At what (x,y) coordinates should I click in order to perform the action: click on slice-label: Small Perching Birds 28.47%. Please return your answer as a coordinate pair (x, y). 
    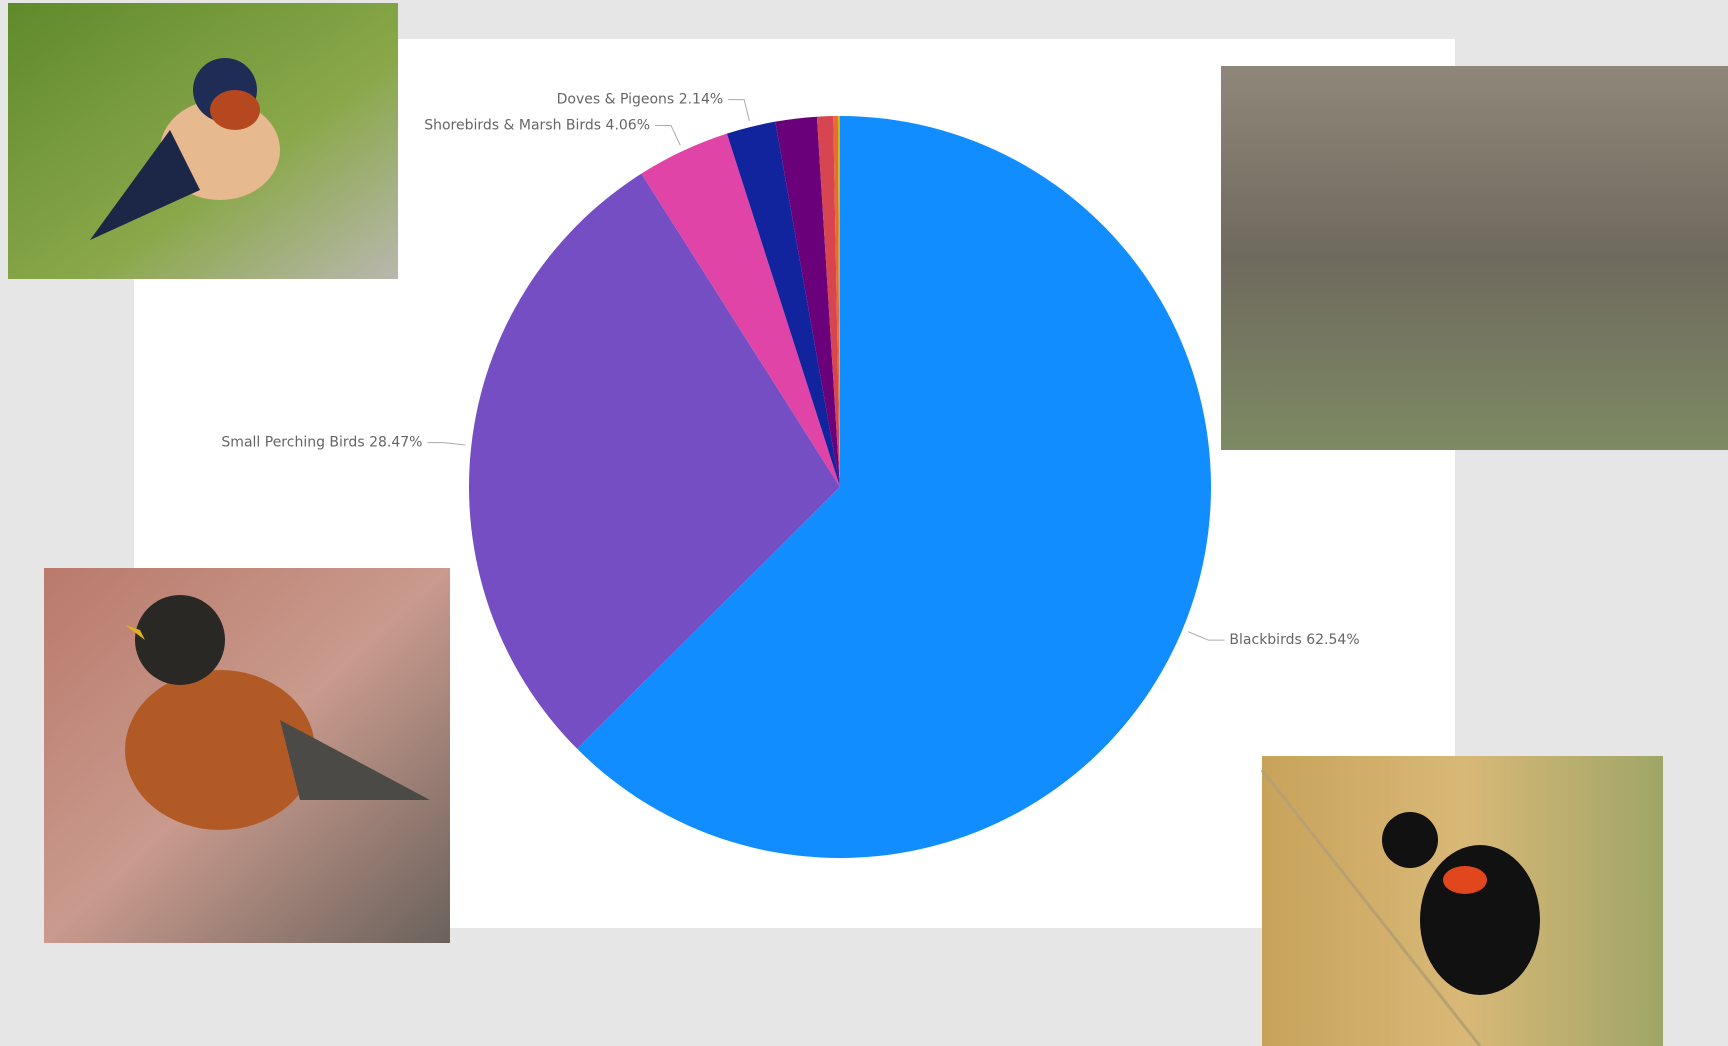
    Looking at the image, I should click on (321, 443).